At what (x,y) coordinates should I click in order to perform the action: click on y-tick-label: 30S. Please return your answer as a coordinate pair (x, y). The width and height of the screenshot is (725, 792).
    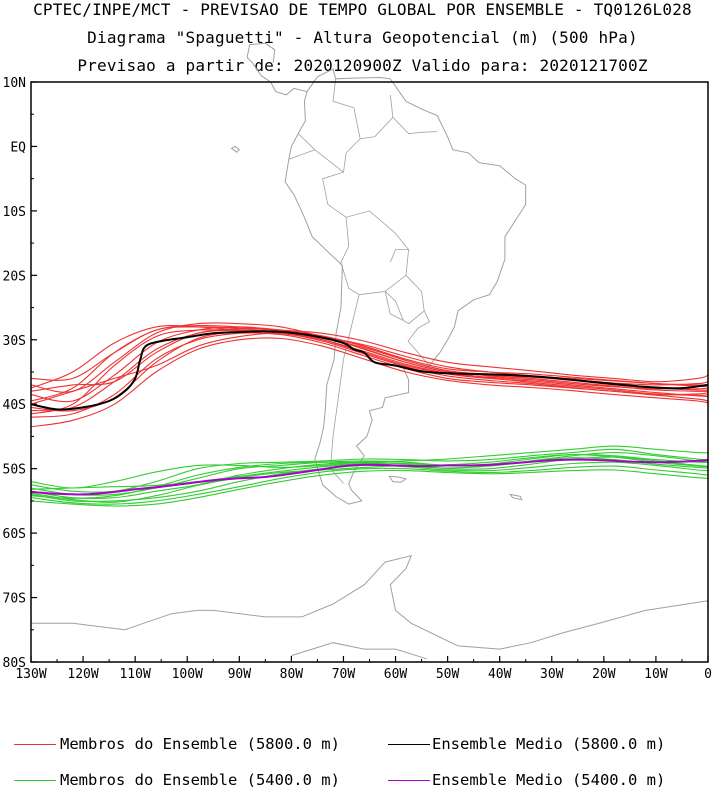
    Looking at the image, I should click on (14, 341).